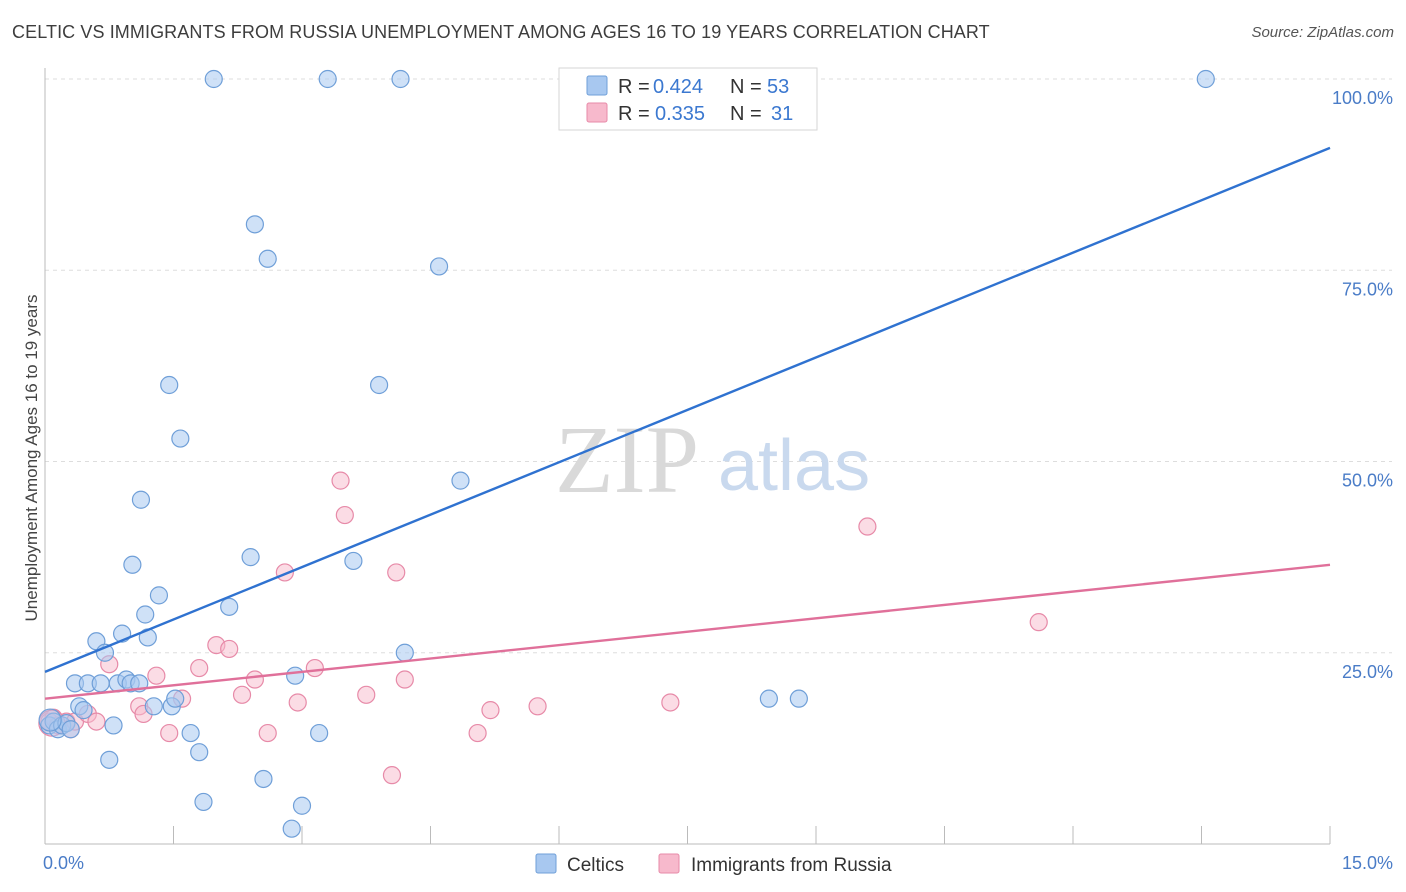 The width and height of the screenshot is (1406, 892). What do you see at coordinates (782, 114) in the screenshot?
I see `legend-n-value-russia: 31` at bounding box center [782, 114].